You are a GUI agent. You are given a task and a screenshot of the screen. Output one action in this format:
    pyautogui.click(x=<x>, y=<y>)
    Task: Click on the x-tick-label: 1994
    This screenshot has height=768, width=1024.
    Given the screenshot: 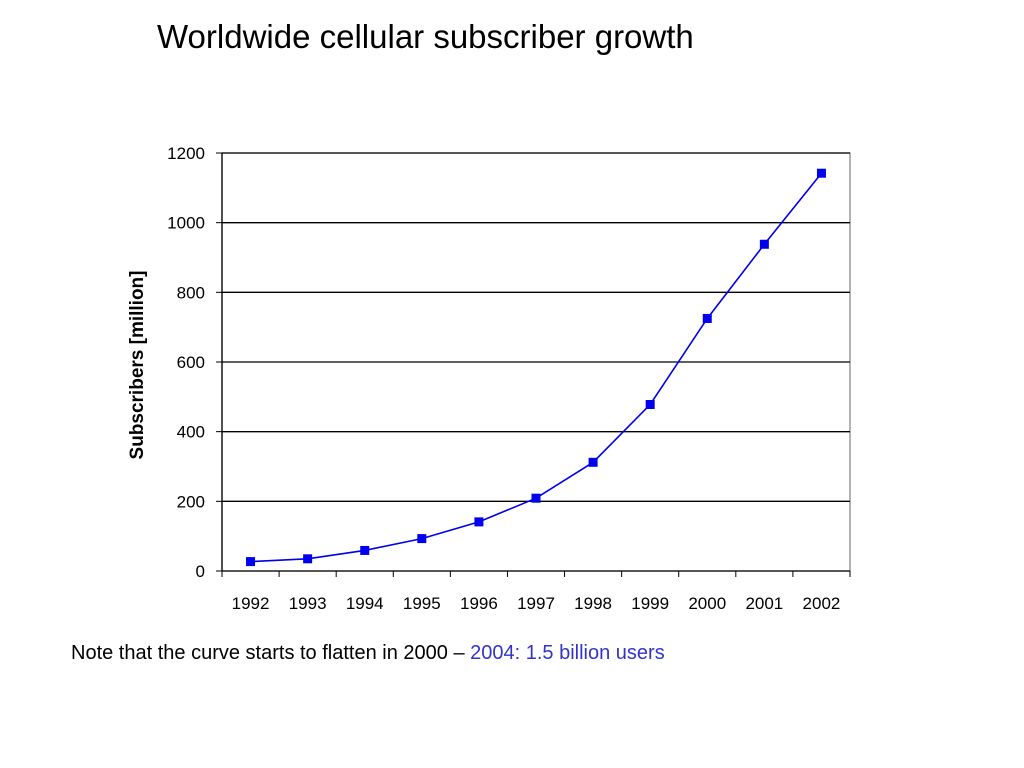 What is the action you would take?
    pyautogui.click(x=365, y=603)
    